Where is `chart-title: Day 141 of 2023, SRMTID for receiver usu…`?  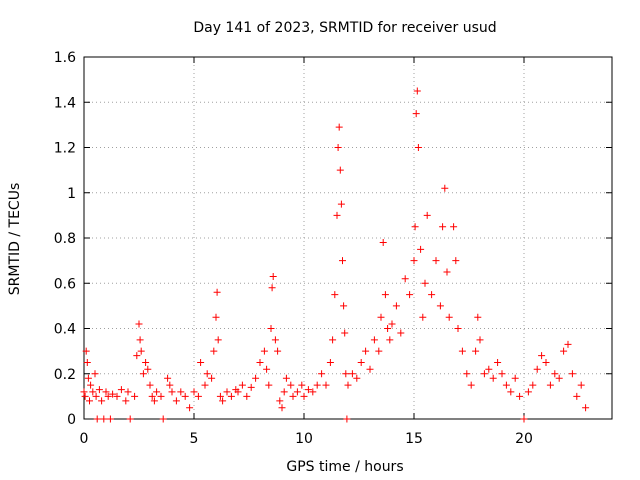 chart-title: Day 141 of 2023, SRMTID for receiver usu… is located at coordinates (344, 28).